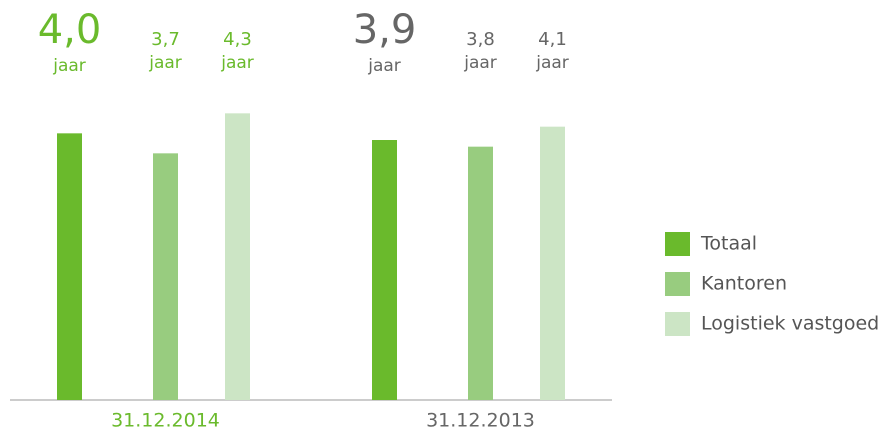 Image resolution: width=888 pixels, height=432 pixels. Describe the element at coordinates (70, 30) in the screenshot. I see `value-label: 4,0` at that location.